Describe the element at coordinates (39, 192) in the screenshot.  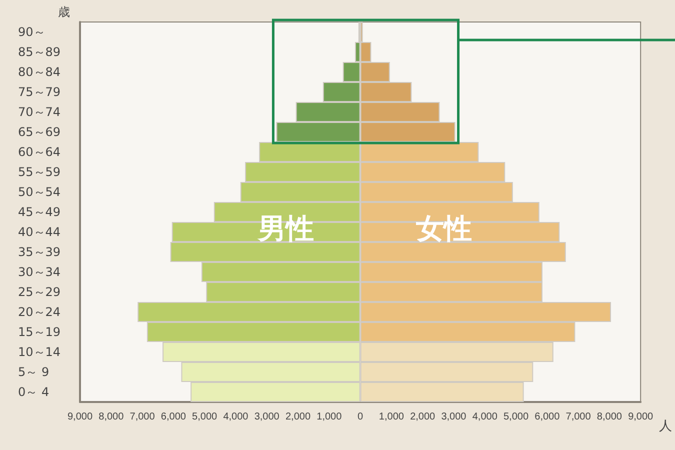
I see `y-tick-label: 50～54` at that location.